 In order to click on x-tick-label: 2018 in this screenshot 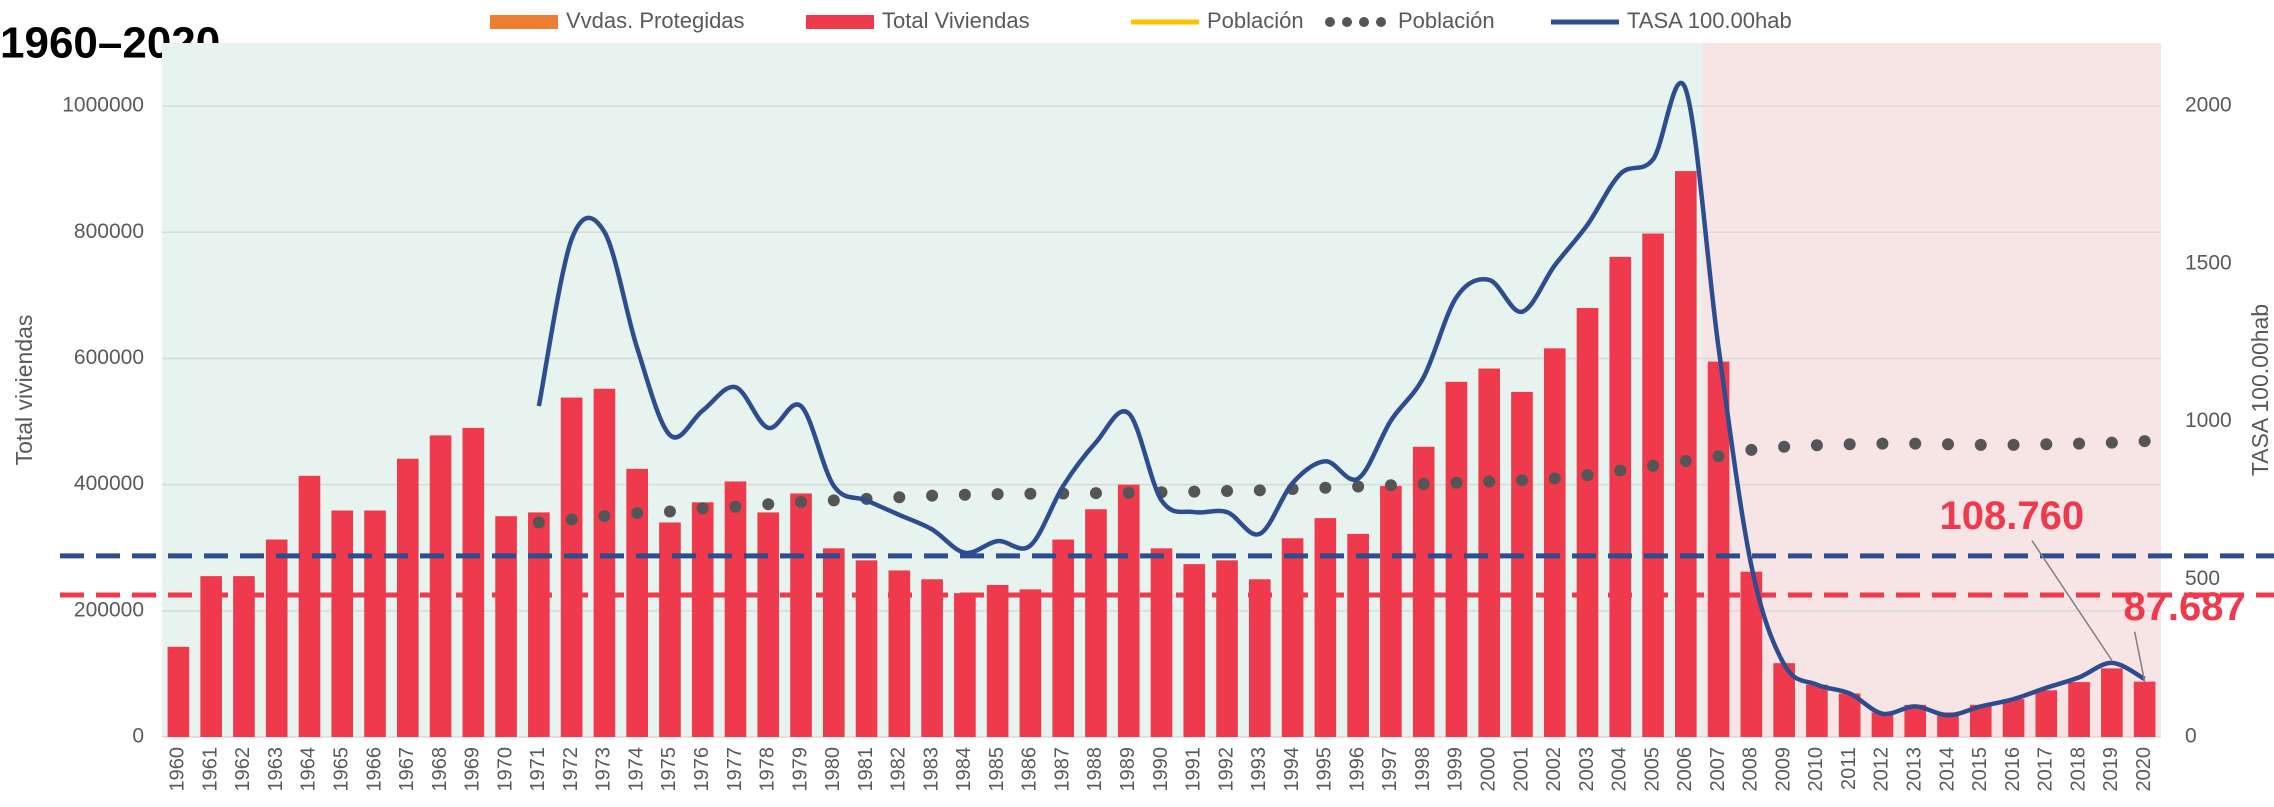, I will do `click(2078, 769)`.